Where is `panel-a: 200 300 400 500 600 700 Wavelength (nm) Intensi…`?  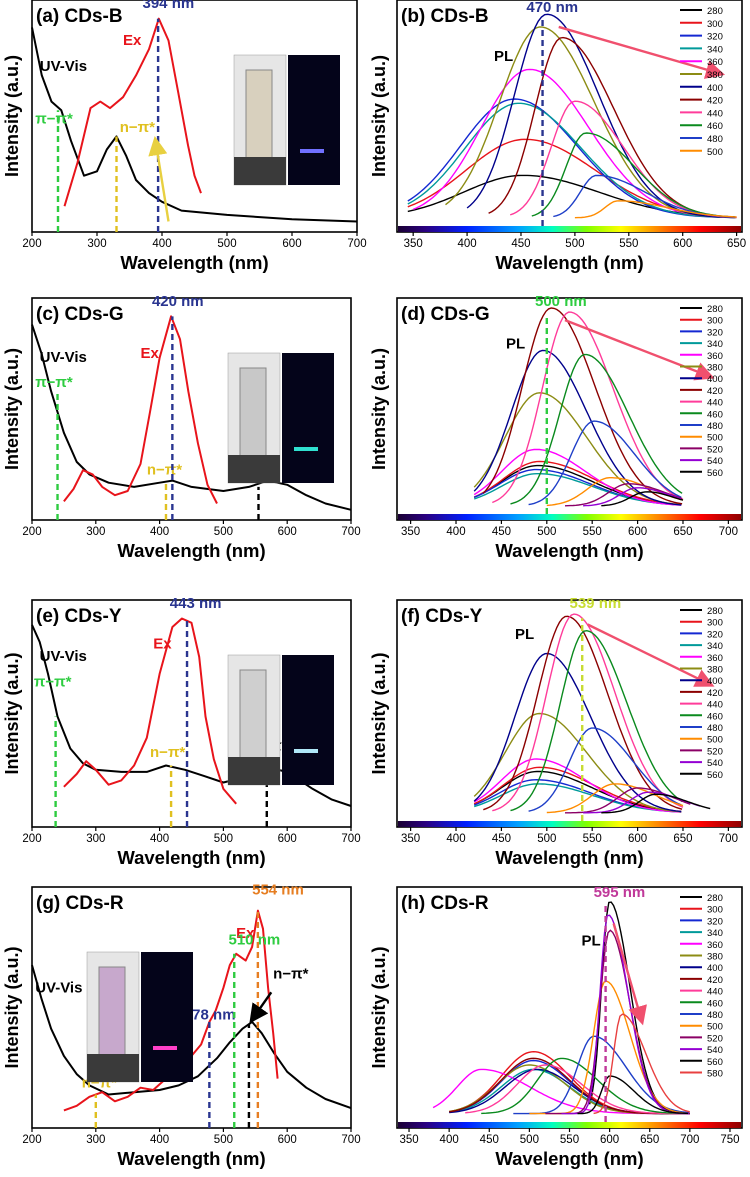
panel-a: 200 300 400 500 600 700 Wavelength (nm) Intensi… is located at coordinates (184, 136).